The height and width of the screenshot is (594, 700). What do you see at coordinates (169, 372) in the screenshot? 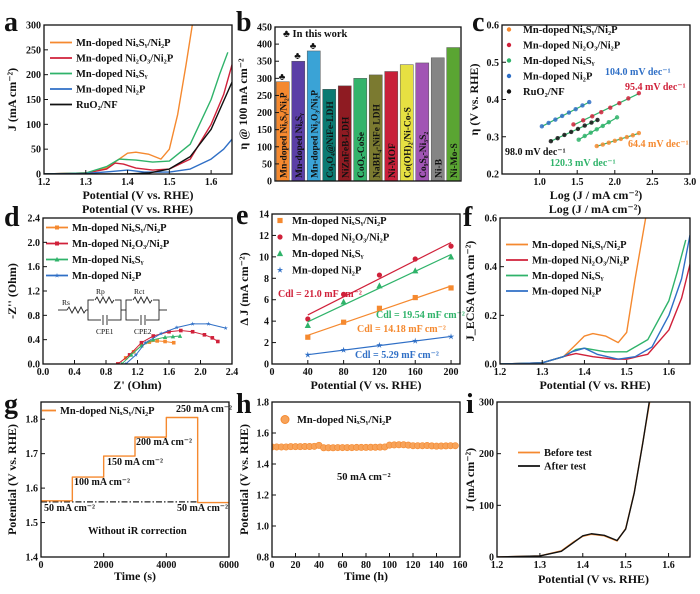
I see `x-tick-label: 1.6` at bounding box center [169, 372].